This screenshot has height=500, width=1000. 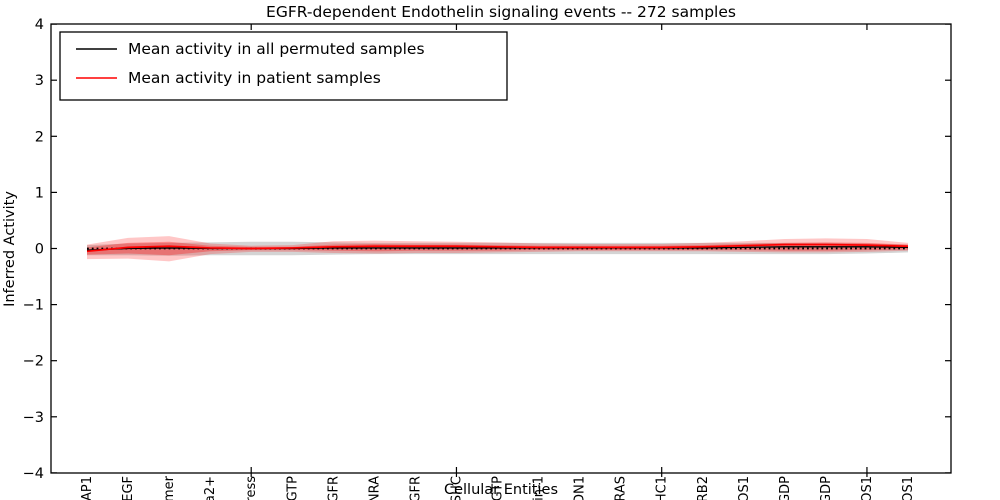 What do you see at coordinates (251, 488) in the screenshot?
I see `x-category-label: response to oxidative stress` at bounding box center [251, 488].